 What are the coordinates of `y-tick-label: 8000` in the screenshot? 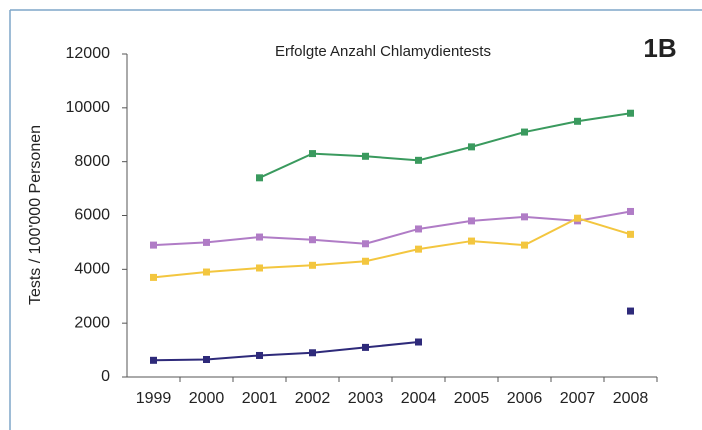 It's located at (92, 161).